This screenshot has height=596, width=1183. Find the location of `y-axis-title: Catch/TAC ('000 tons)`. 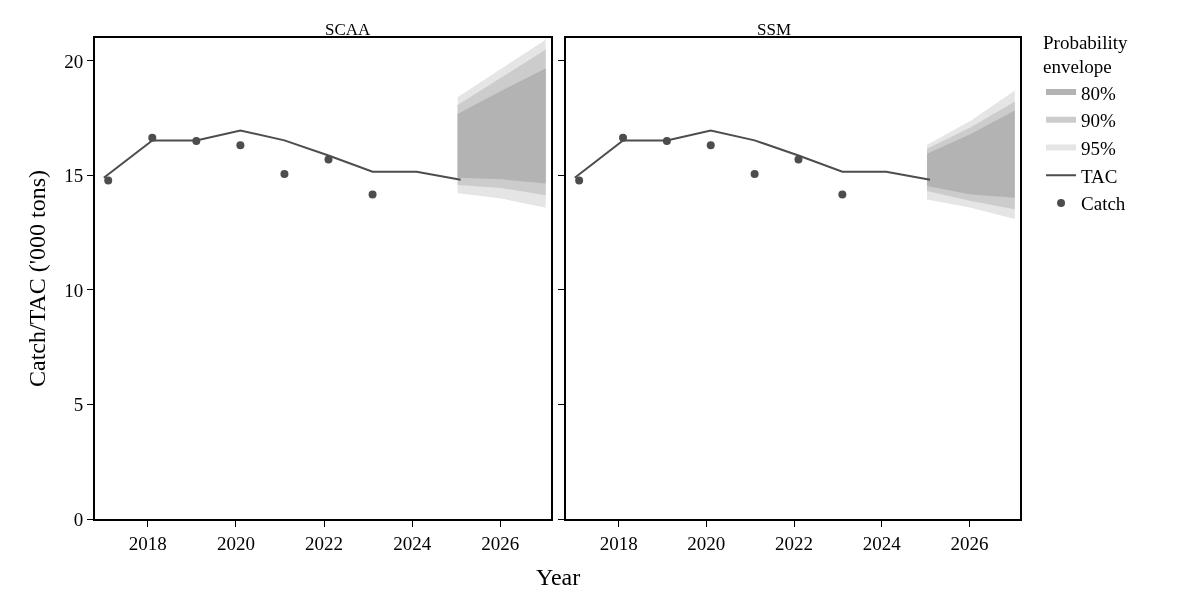

y-axis-title: Catch/TAC ('000 tons) is located at coordinates (36, 278).